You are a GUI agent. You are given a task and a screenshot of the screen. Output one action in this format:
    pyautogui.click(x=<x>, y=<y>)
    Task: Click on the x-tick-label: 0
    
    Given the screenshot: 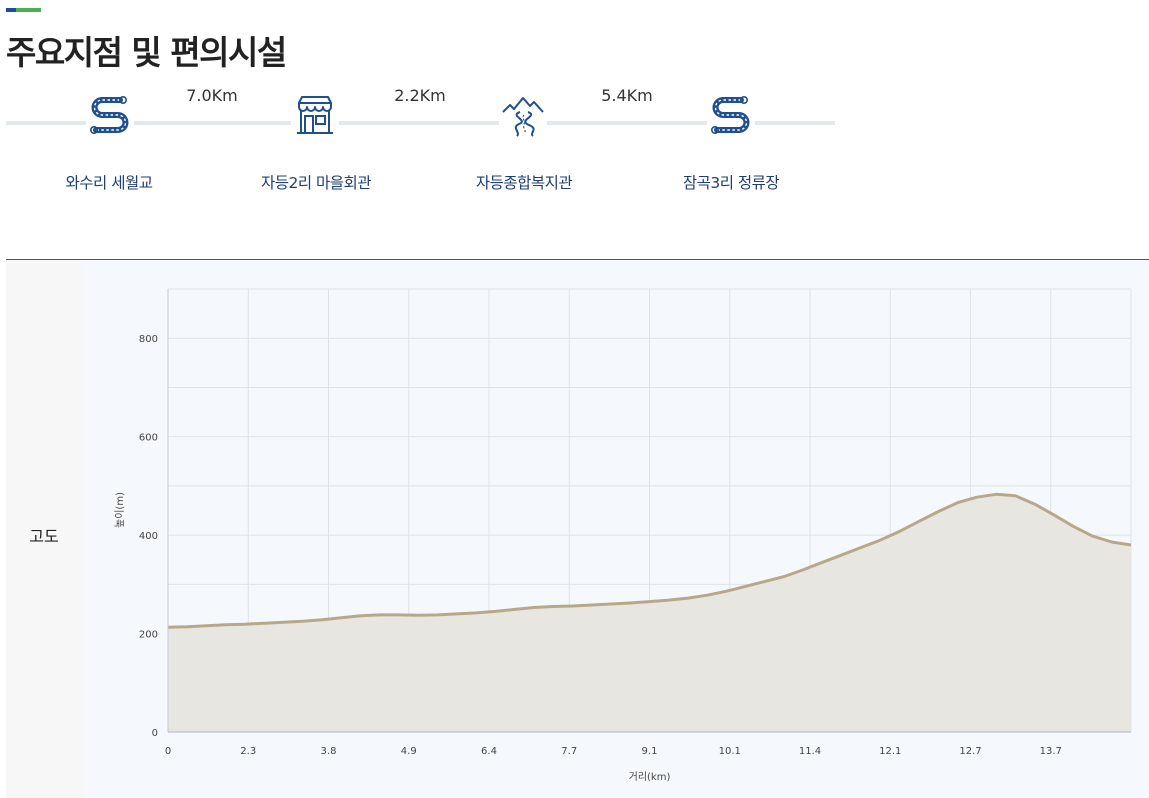 What is the action you would take?
    pyautogui.click(x=168, y=751)
    